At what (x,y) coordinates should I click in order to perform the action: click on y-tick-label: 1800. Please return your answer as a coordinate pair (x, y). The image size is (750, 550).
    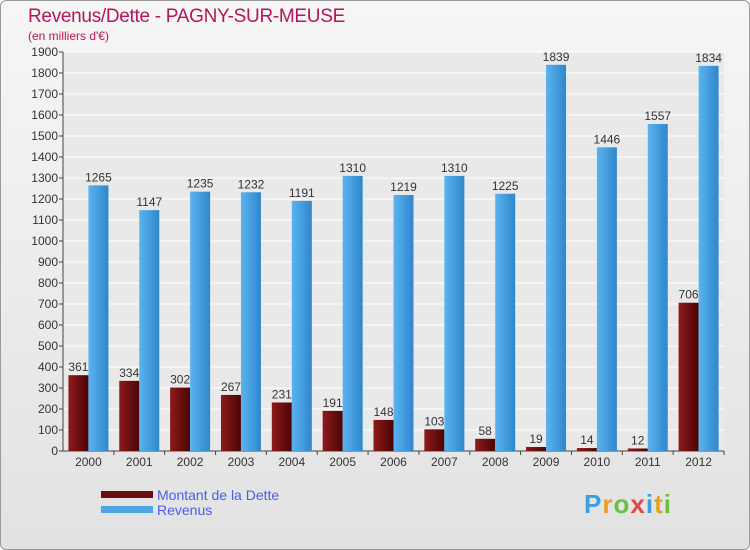
    Looking at the image, I should click on (44, 73).